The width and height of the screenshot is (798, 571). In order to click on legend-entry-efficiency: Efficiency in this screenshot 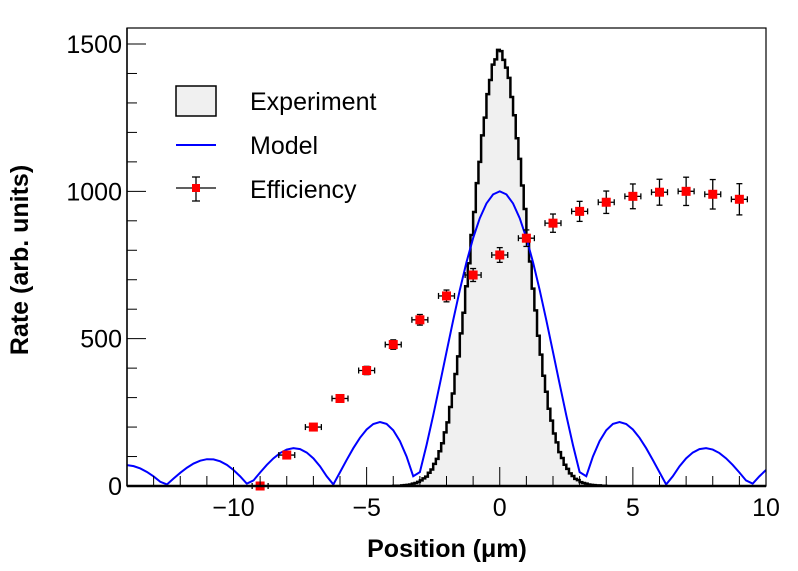, I will do `click(266, 190)`.